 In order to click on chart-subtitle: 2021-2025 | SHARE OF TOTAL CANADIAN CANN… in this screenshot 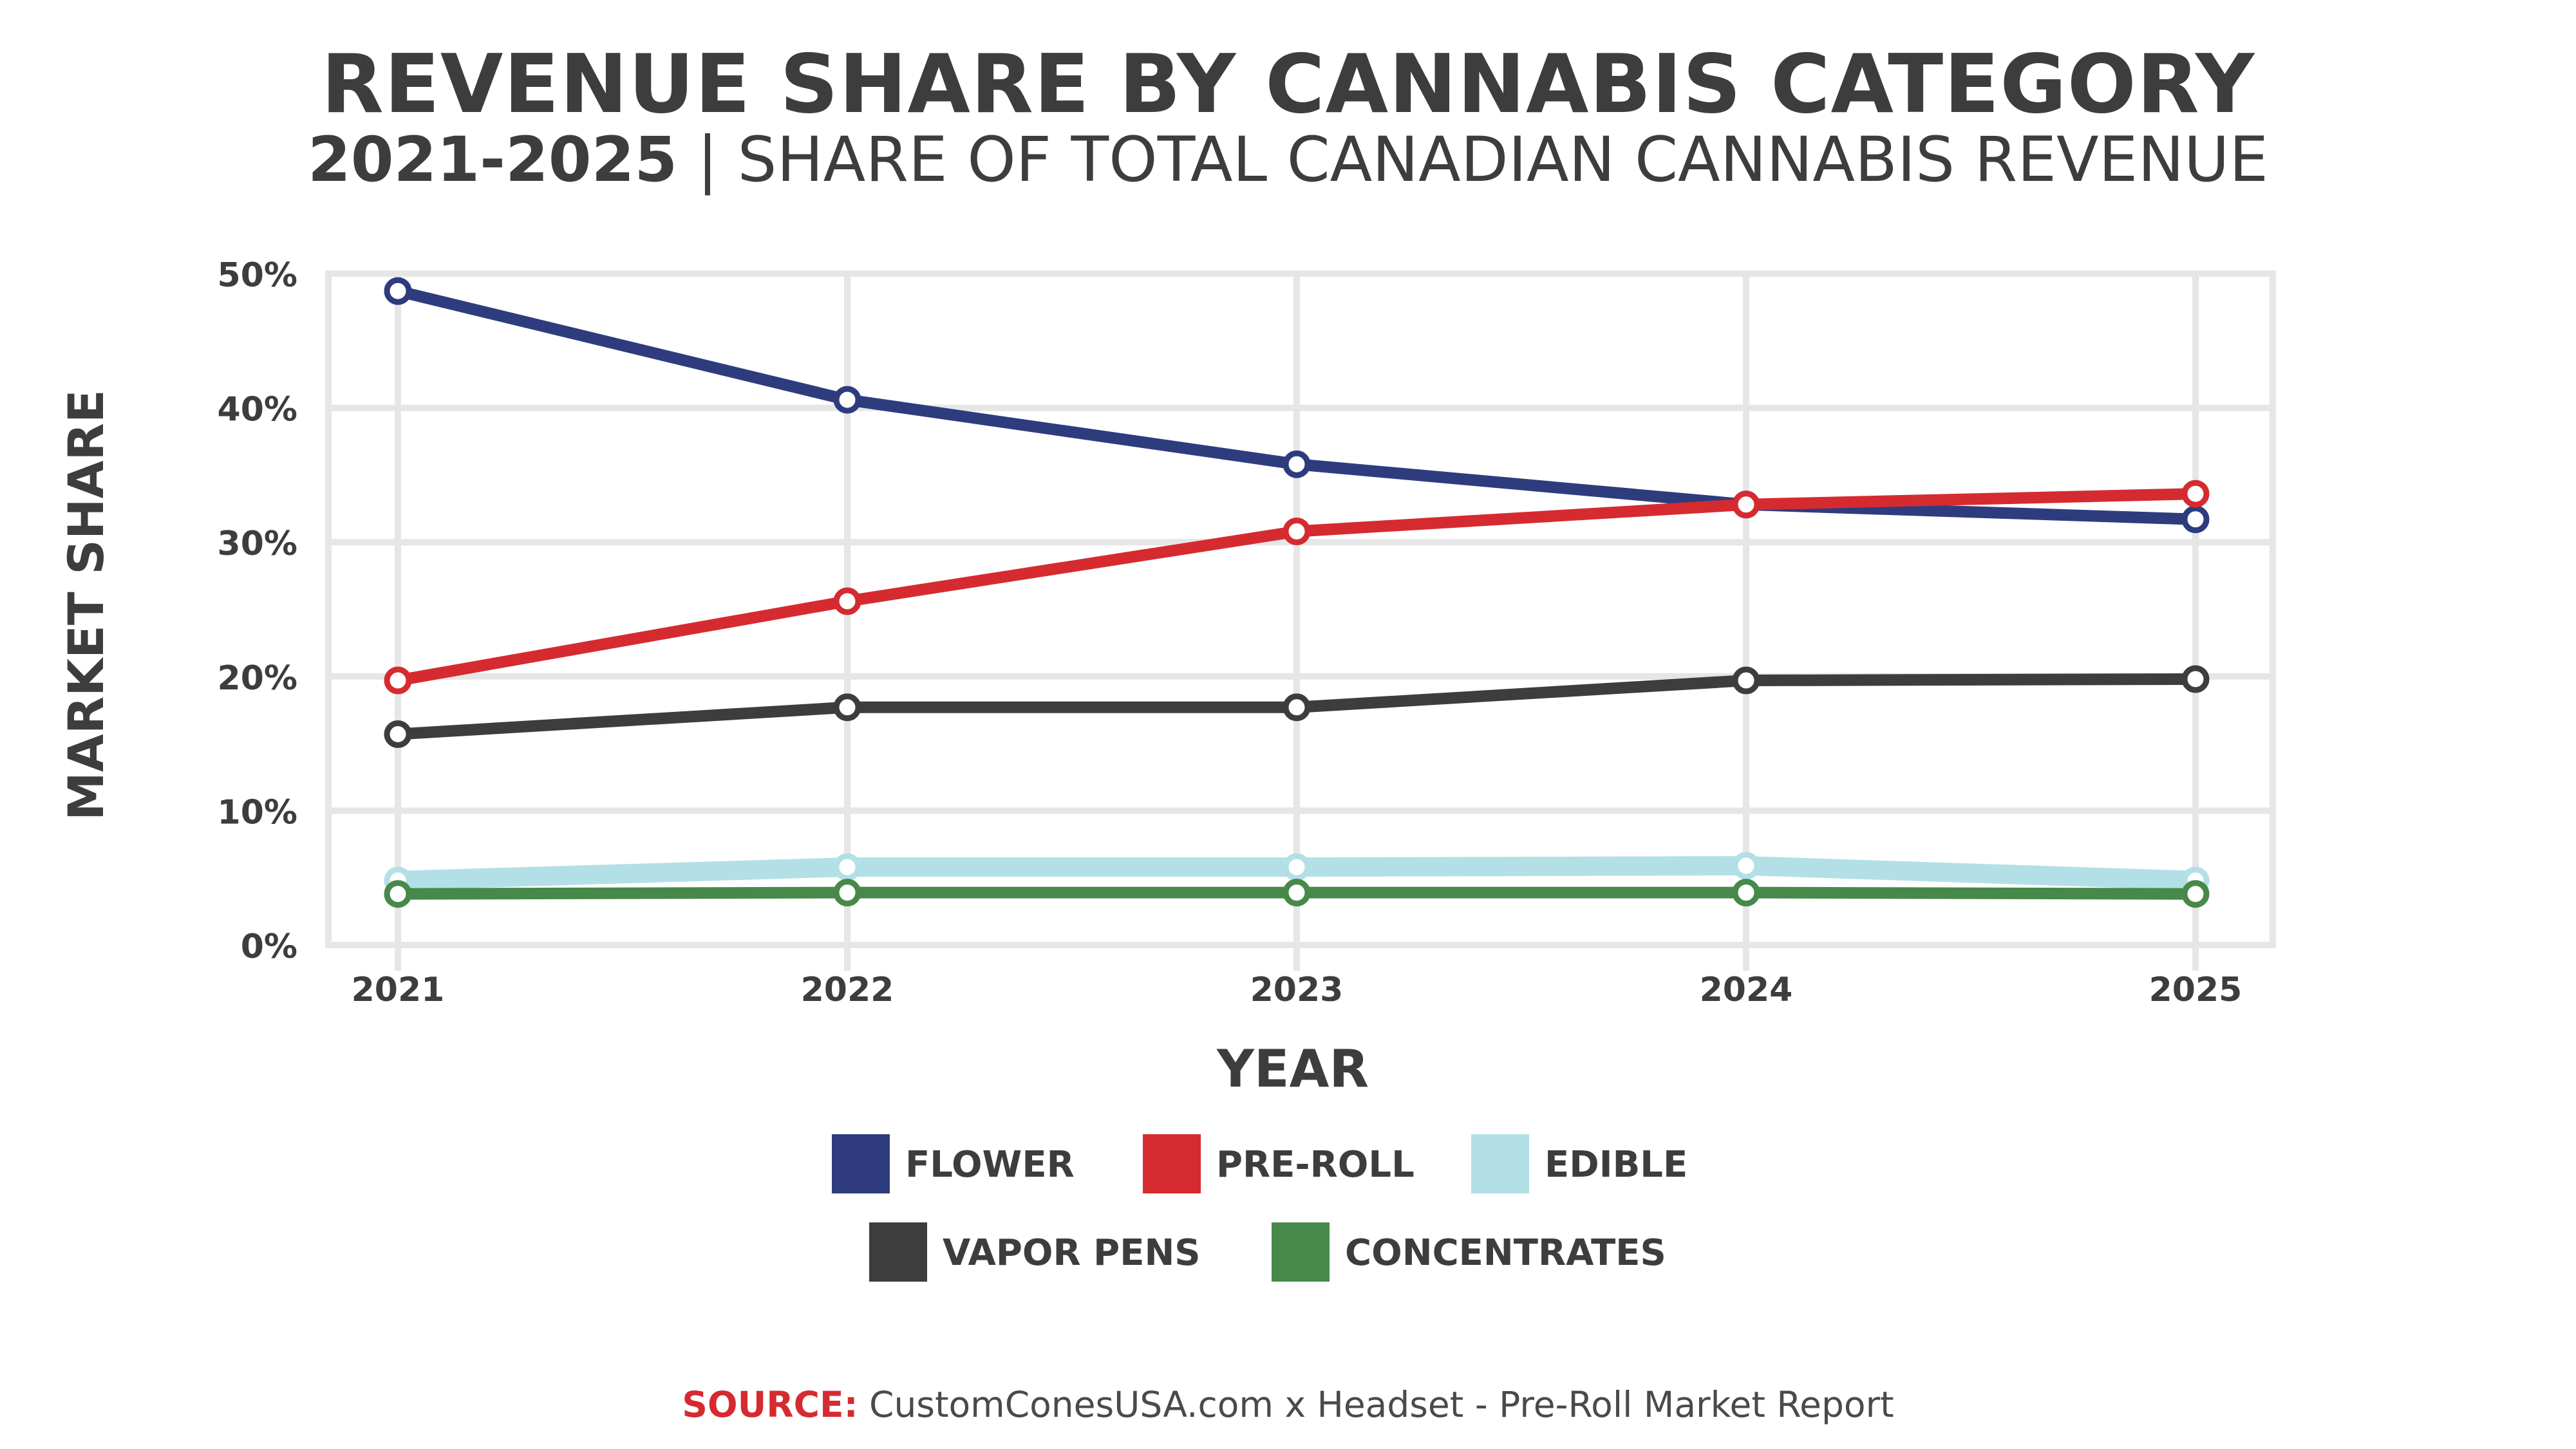, I will do `click(1288, 160)`.